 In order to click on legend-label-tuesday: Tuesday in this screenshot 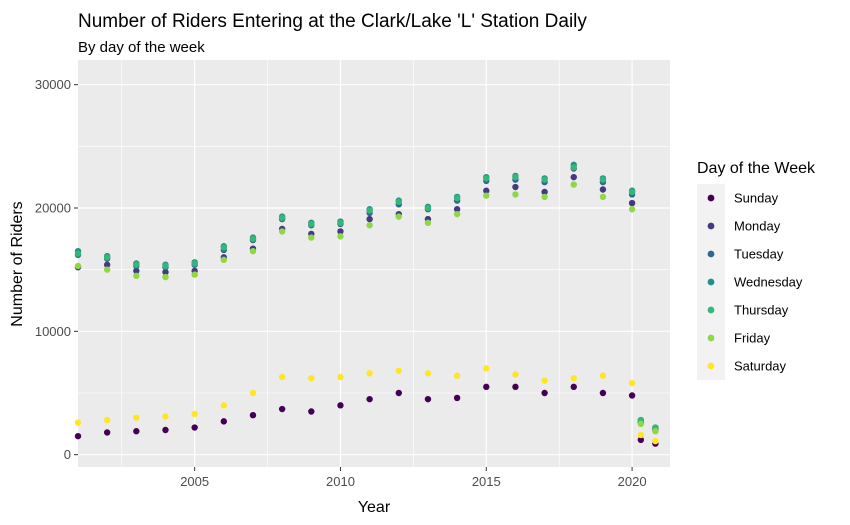, I will do `click(759, 254)`.